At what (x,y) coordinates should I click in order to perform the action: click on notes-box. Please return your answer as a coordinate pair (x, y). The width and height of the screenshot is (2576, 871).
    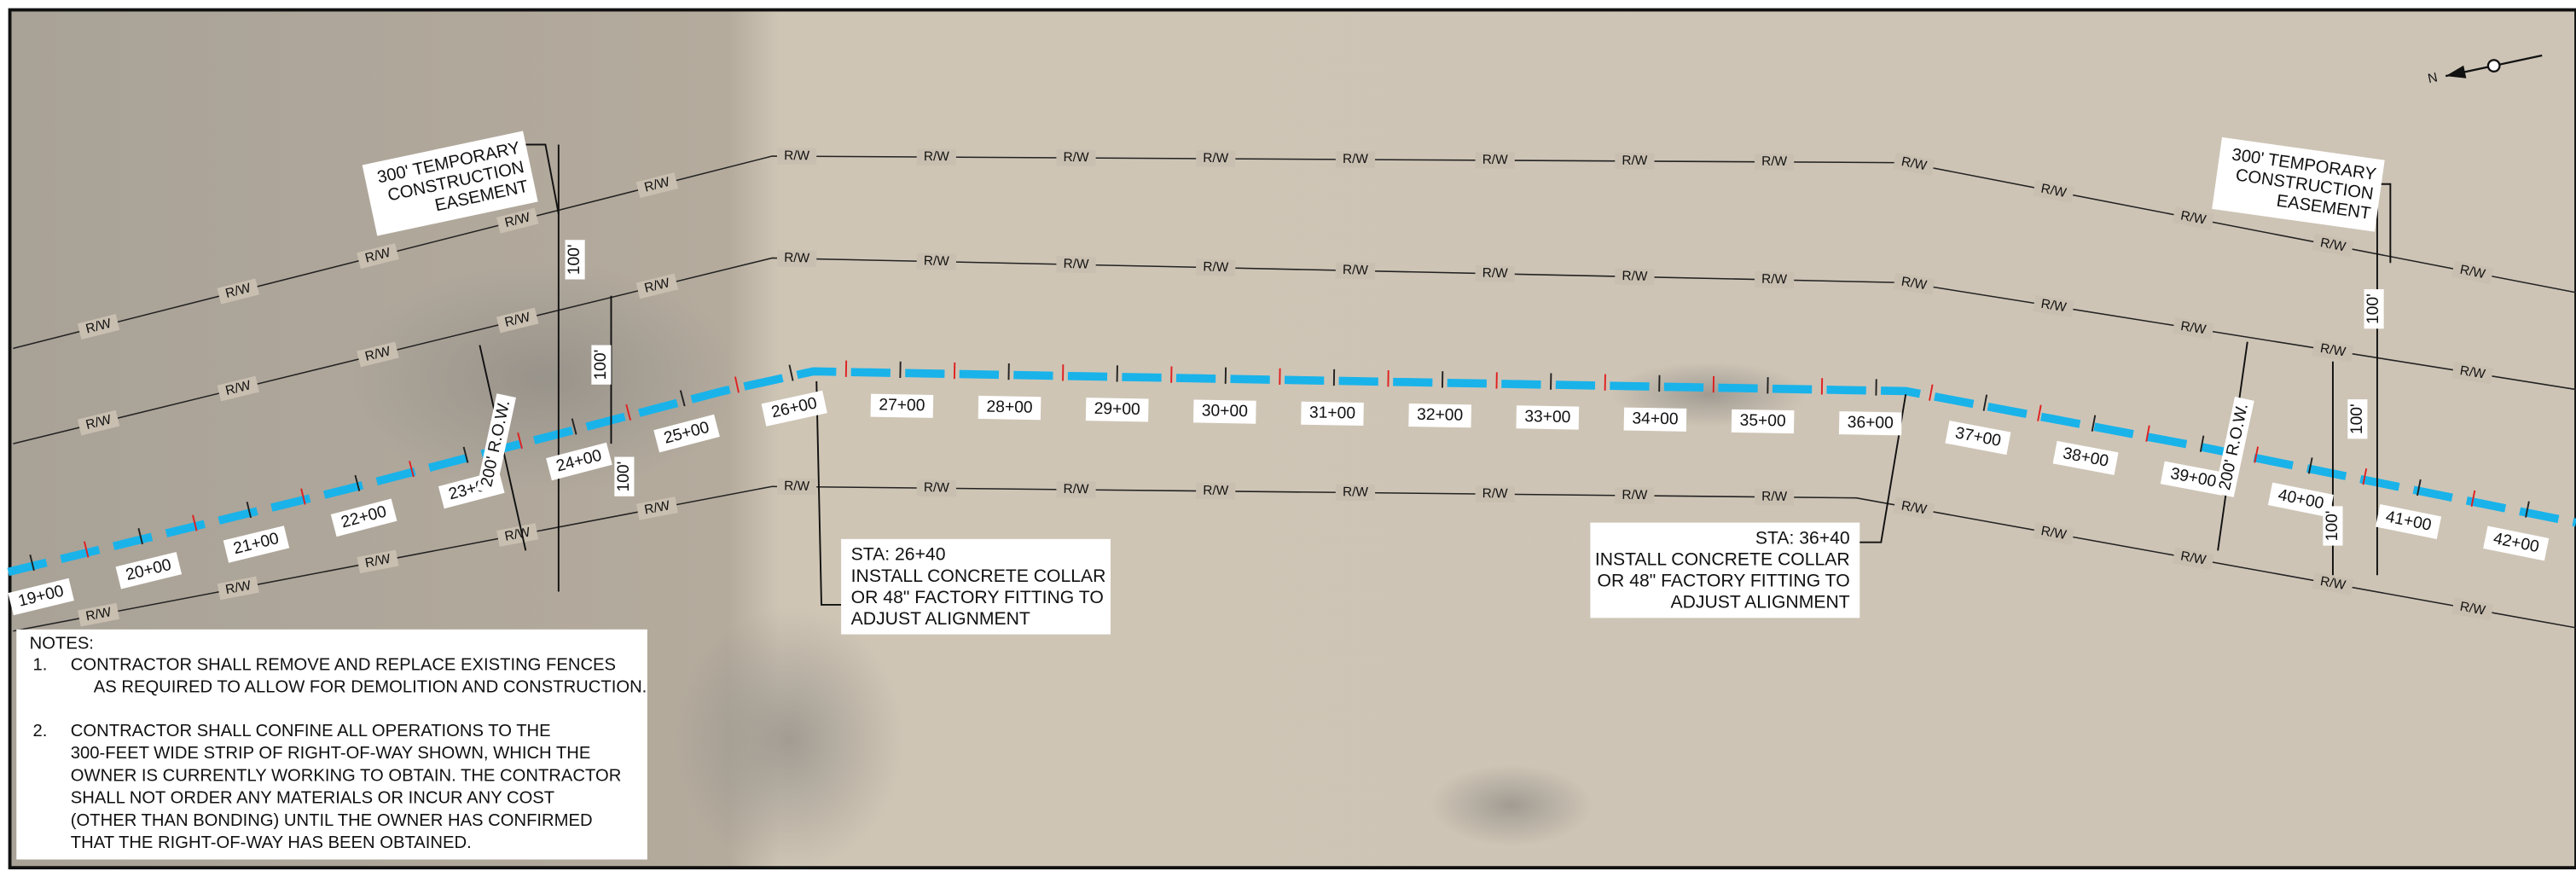
    Looking at the image, I should click on (331, 744).